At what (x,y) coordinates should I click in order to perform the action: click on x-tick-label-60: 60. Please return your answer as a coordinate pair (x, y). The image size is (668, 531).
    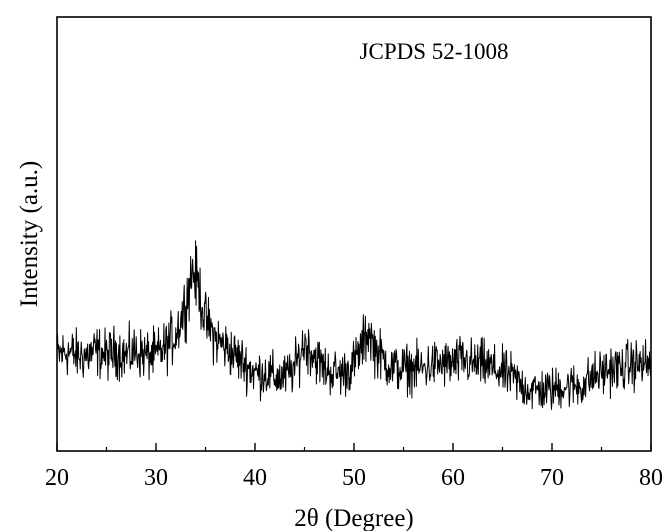
    Looking at the image, I should click on (453, 478).